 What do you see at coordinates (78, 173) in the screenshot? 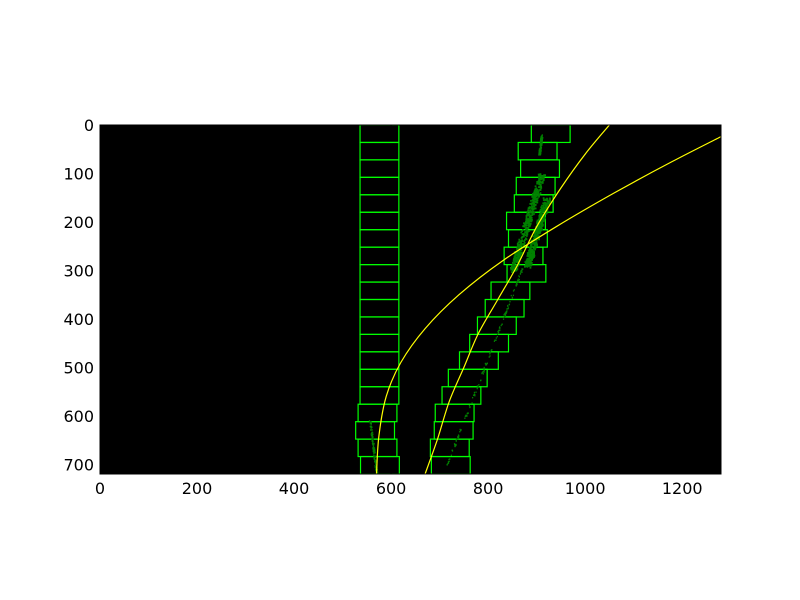
I see `y-tick-label: 100` at bounding box center [78, 173].